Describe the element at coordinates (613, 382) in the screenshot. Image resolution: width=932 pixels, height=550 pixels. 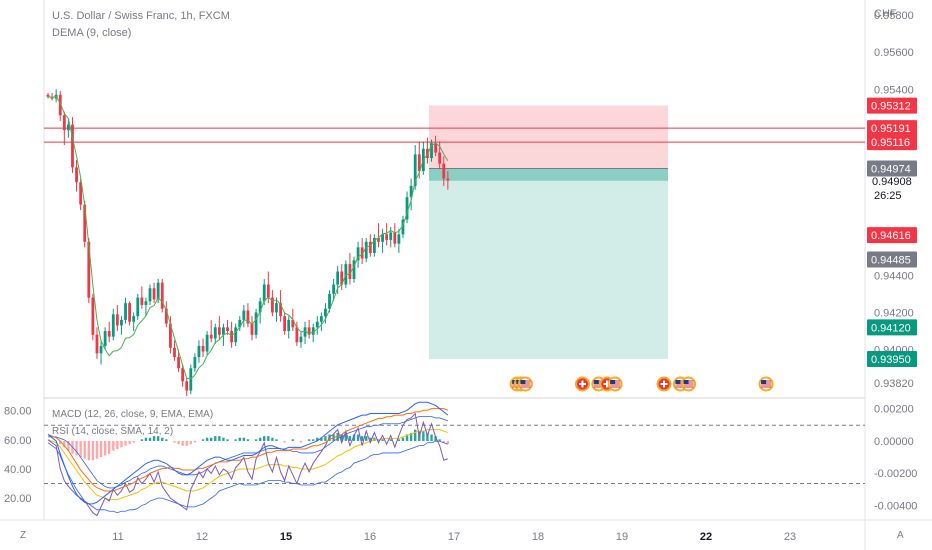
I see `flag-canton` at that location.